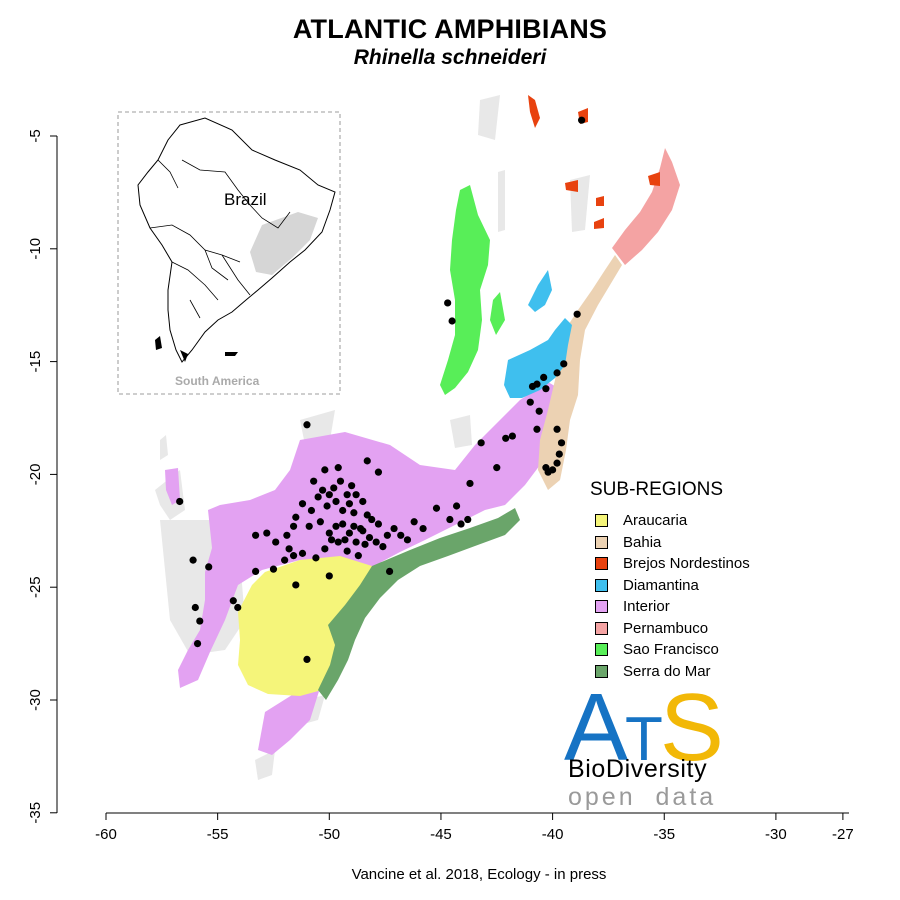 This screenshot has height=900, width=900. I want to click on logo-biodiversity: BioDiversity, so click(638, 769).